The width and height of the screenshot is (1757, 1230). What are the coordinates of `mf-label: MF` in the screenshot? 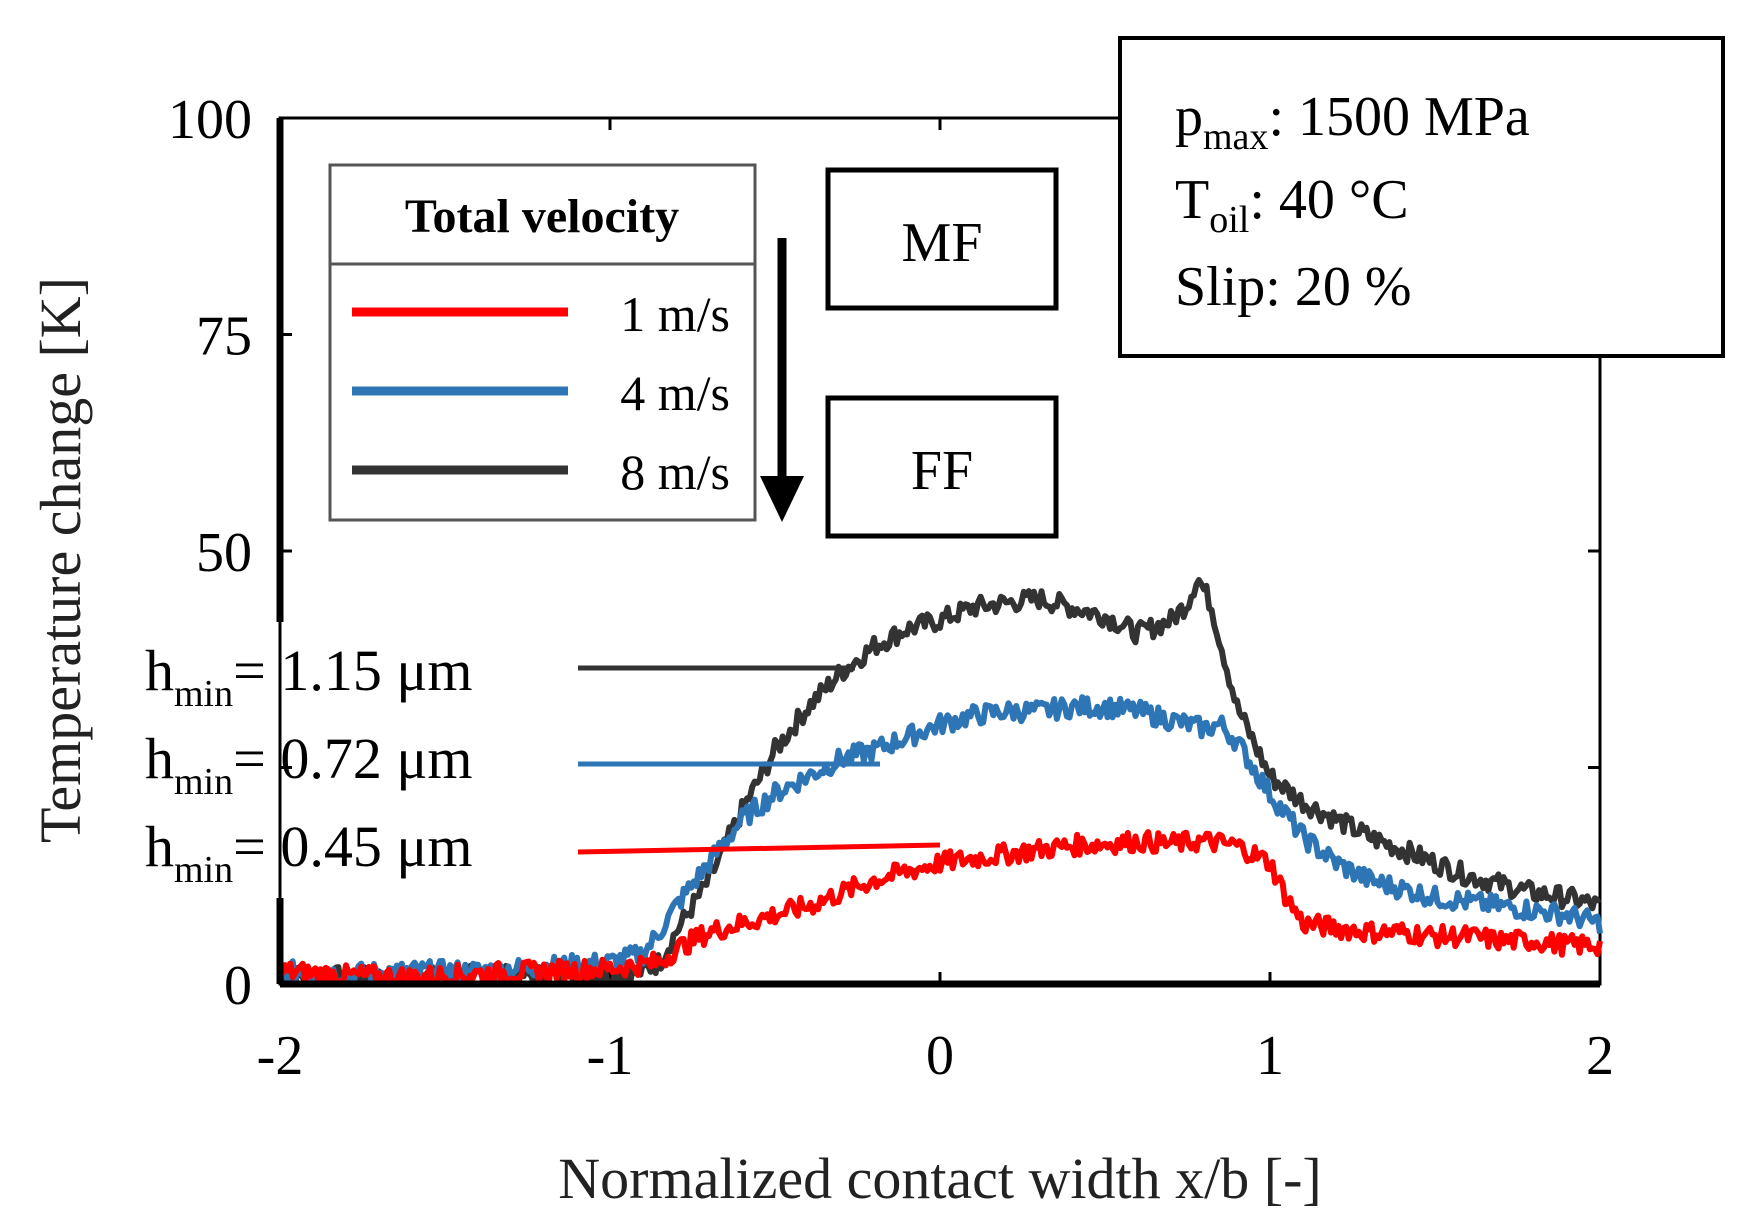 It's located at (942, 243).